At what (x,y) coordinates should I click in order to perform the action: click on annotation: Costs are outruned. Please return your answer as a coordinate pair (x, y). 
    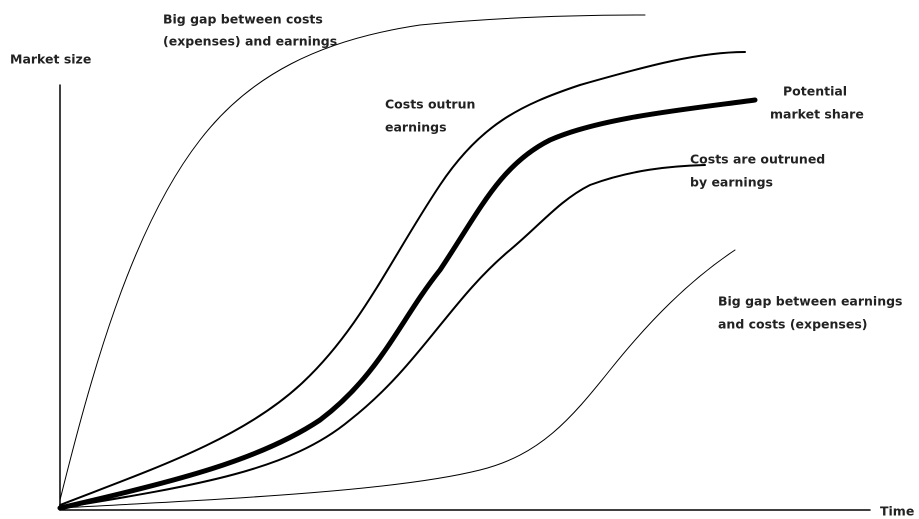
    Looking at the image, I should click on (757, 159).